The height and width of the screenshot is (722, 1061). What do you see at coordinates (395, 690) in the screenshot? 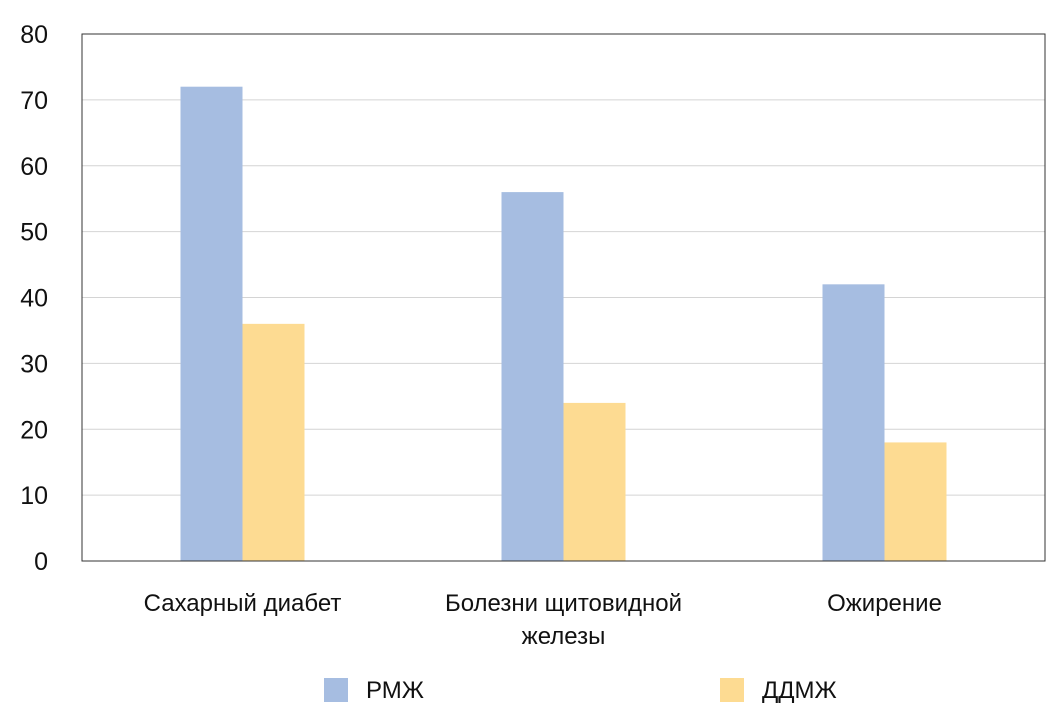
I see `legend-label: РМЖ` at bounding box center [395, 690].